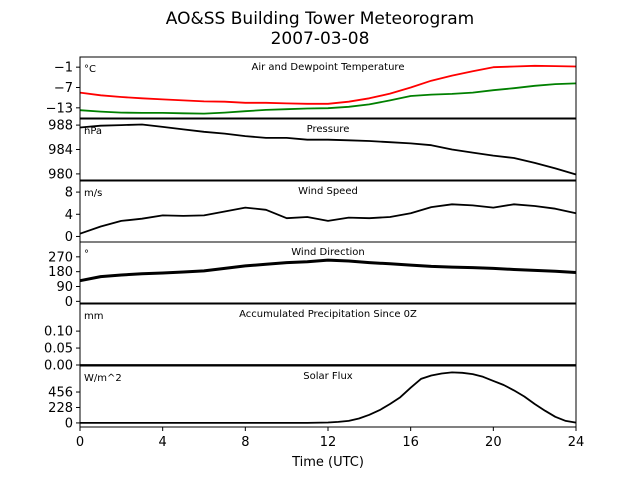 The image size is (640, 480). I want to click on x-tick-label-5: 20, so click(493, 442).